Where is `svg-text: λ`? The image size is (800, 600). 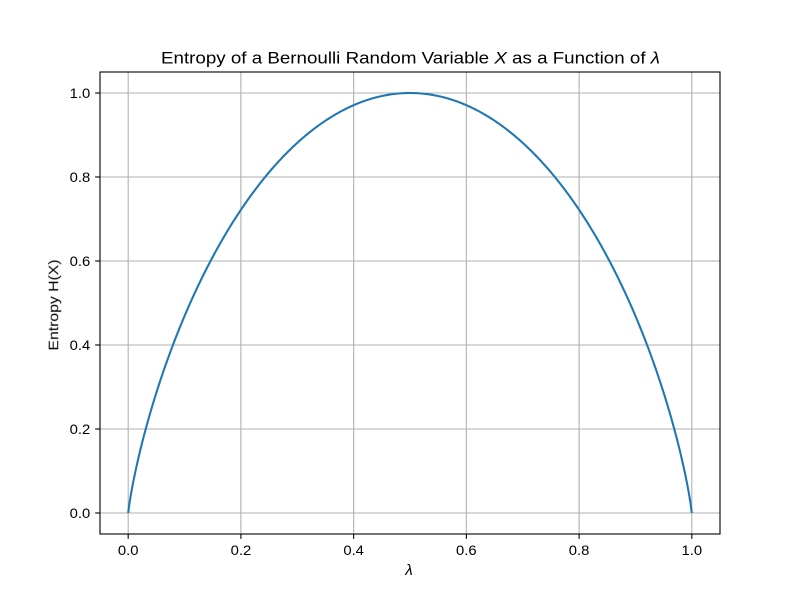
svg-text: λ is located at coordinates (408, 570).